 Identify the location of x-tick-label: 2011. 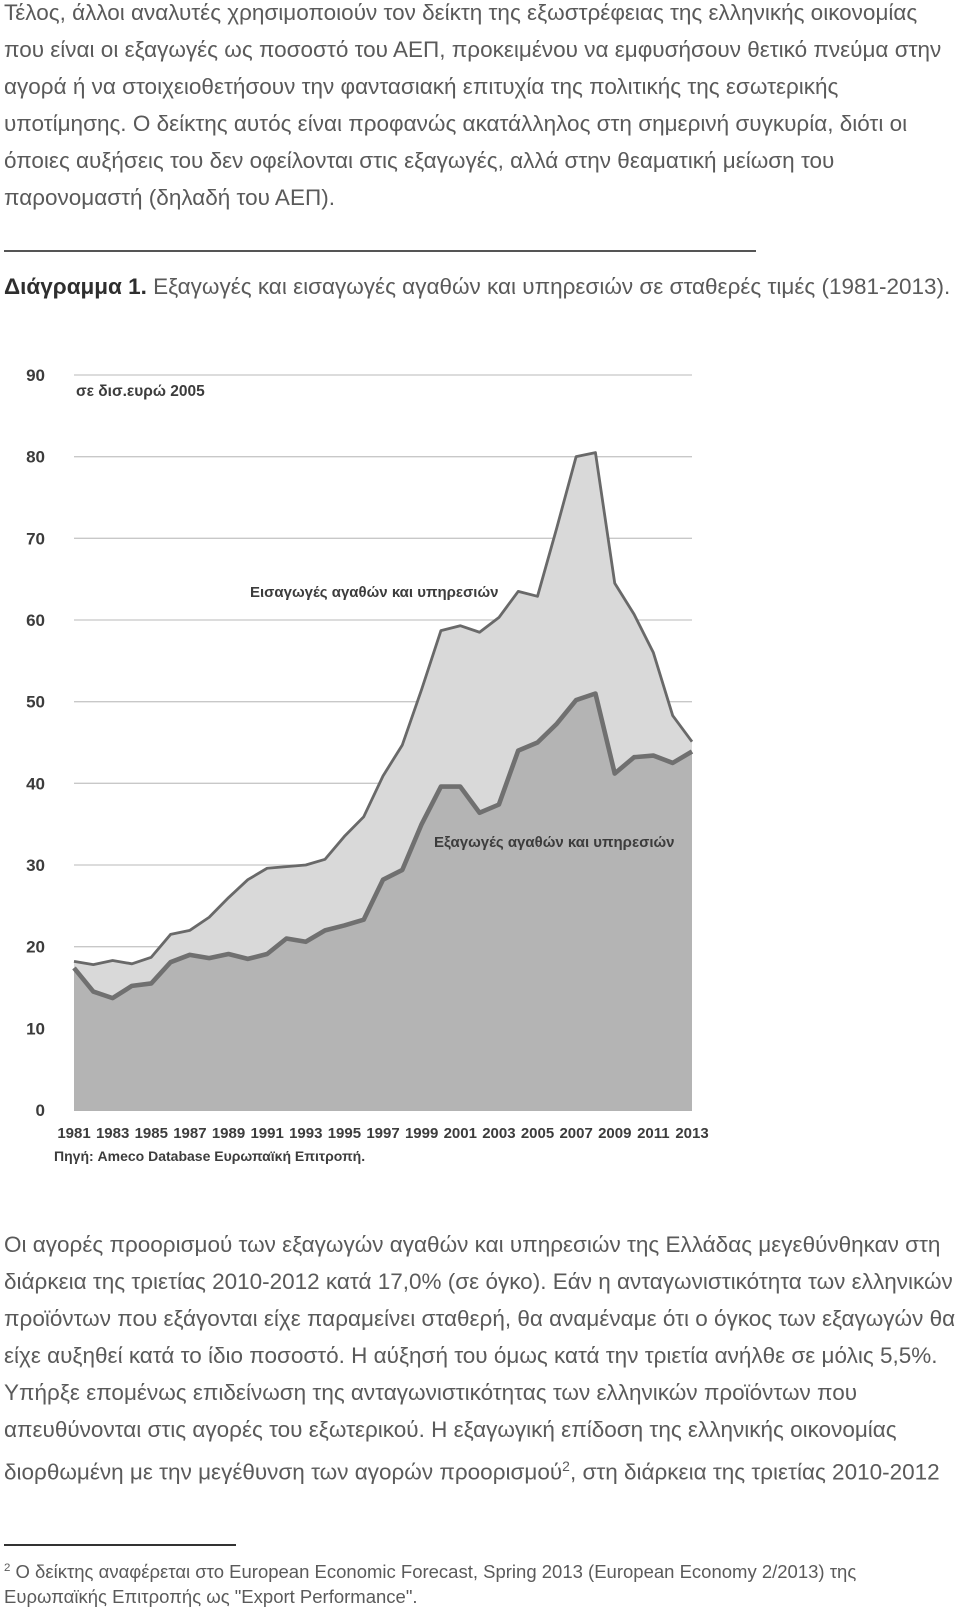
(653, 1133).